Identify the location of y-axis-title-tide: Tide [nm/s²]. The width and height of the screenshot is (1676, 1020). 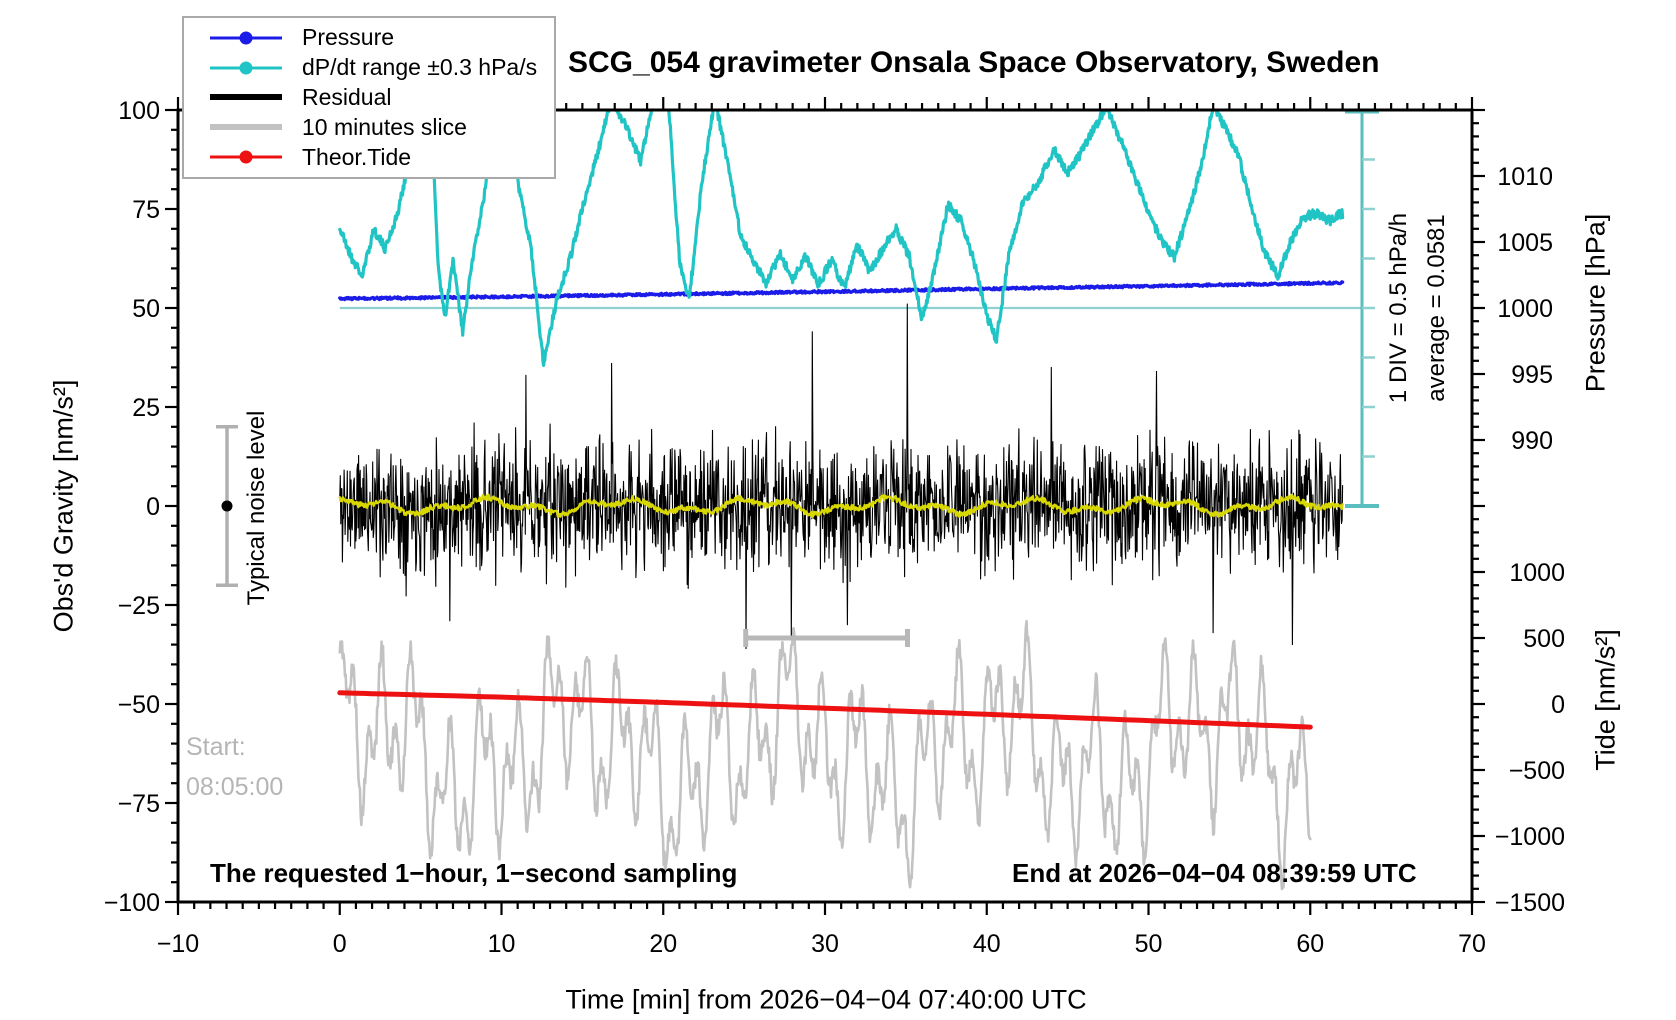
(1605, 700).